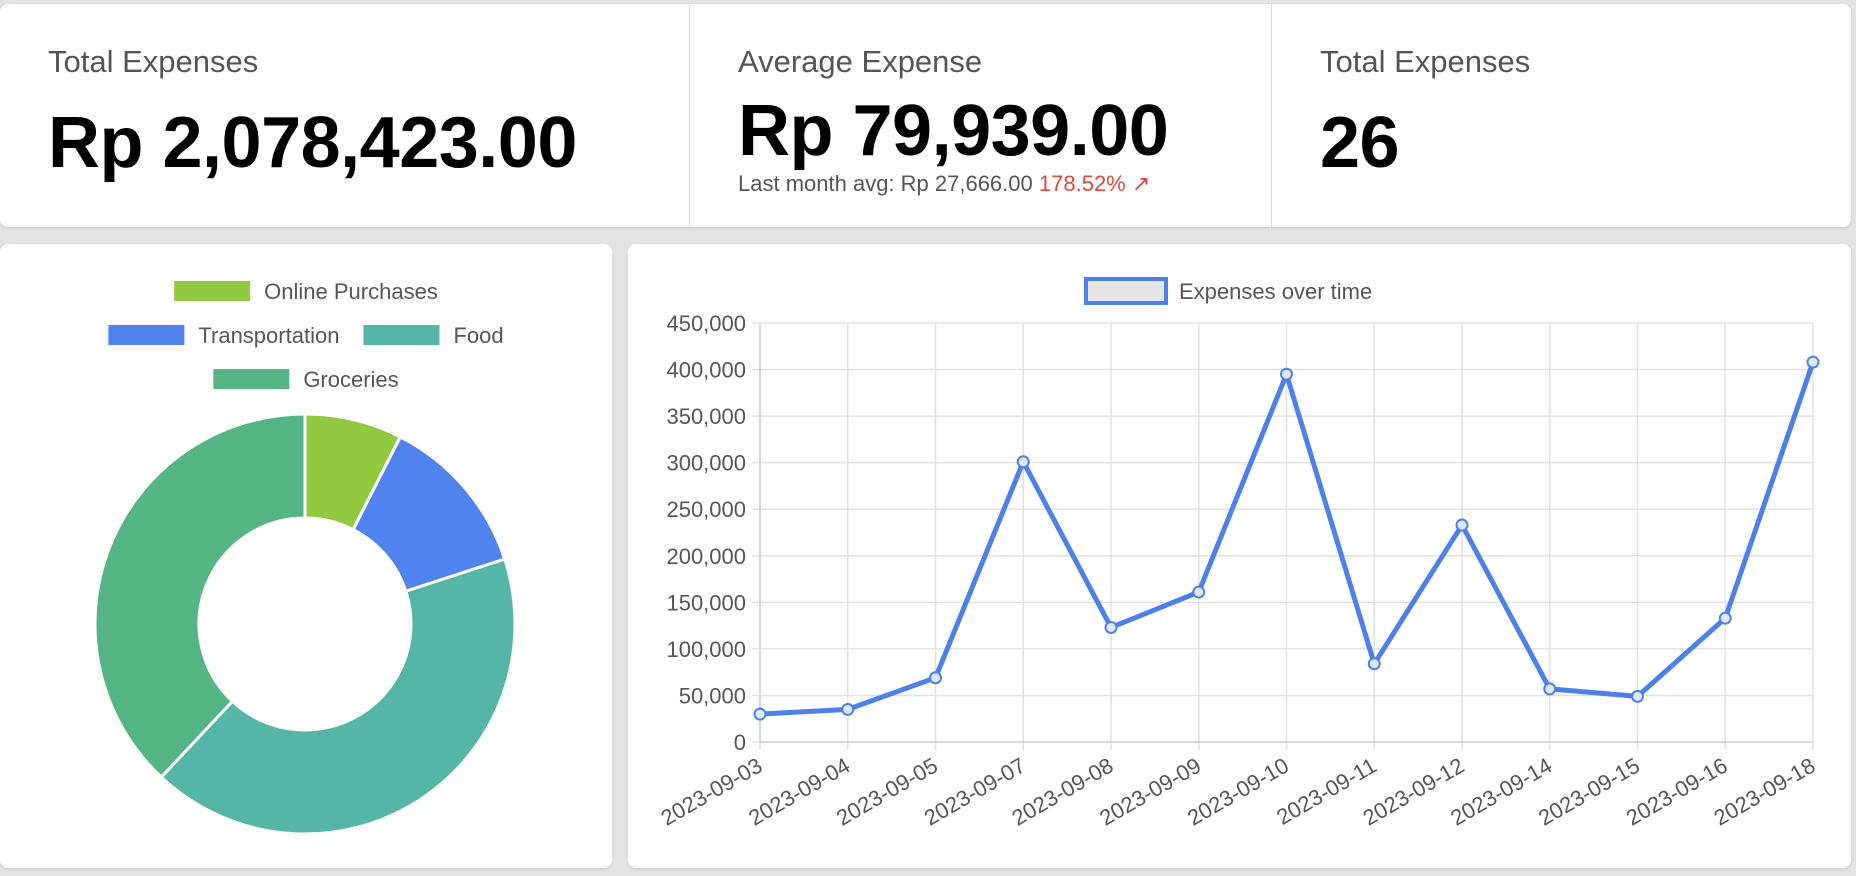 The image size is (1856, 876). What do you see at coordinates (885, 183) in the screenshot?
I see `last-month-text: Last month avg: Rp 27,666.00` at bounding box center [885, 183].